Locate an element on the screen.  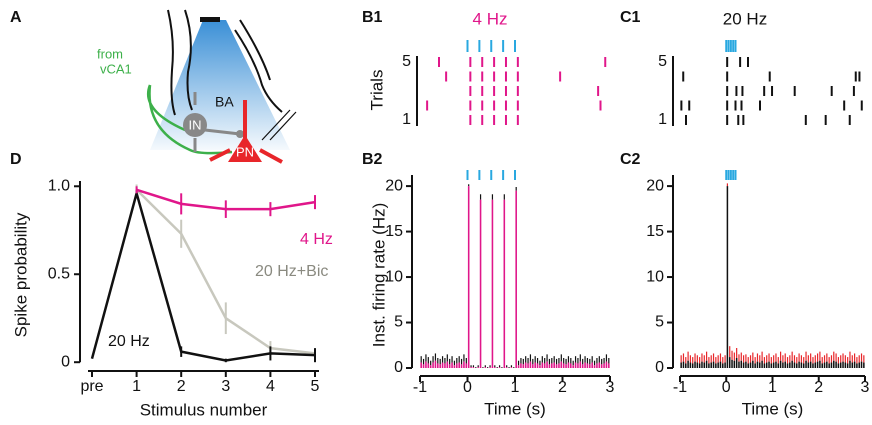
x-tick-label: -1 is located at coordinates (680, 387).